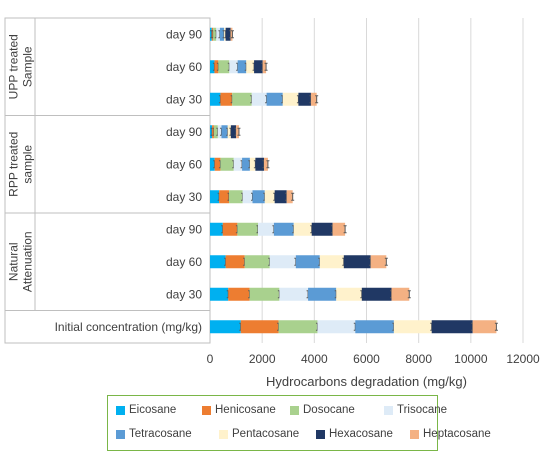 The height and width of the screenshot is (460, 550). What do you see at coordinates (329, 410) in the screenshot?
I see `legend-label: Dosocane` at bounding box center [329, 410].